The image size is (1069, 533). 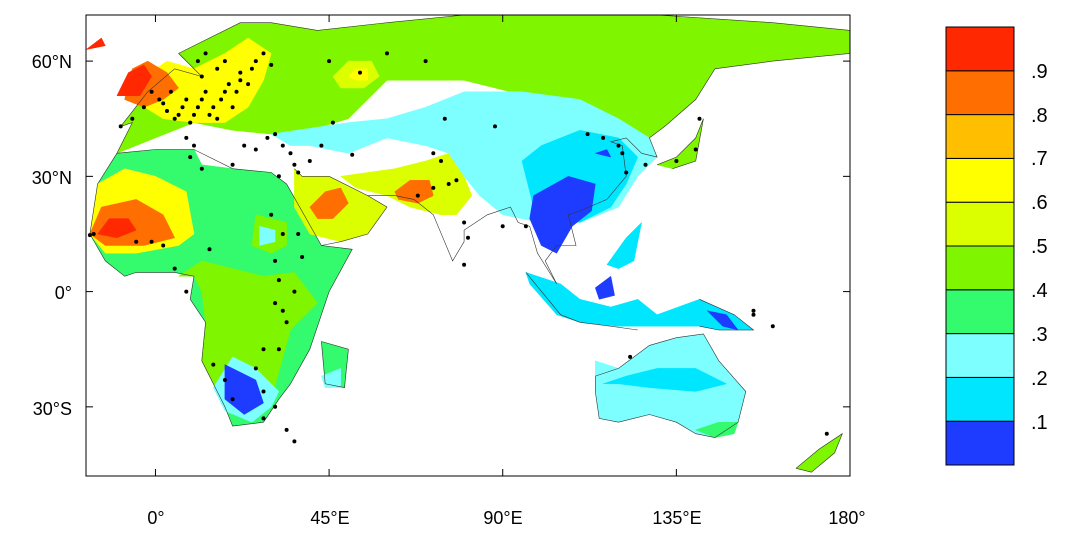 I want to click on colorbar-label: .4, so click(x=1039, y=291).